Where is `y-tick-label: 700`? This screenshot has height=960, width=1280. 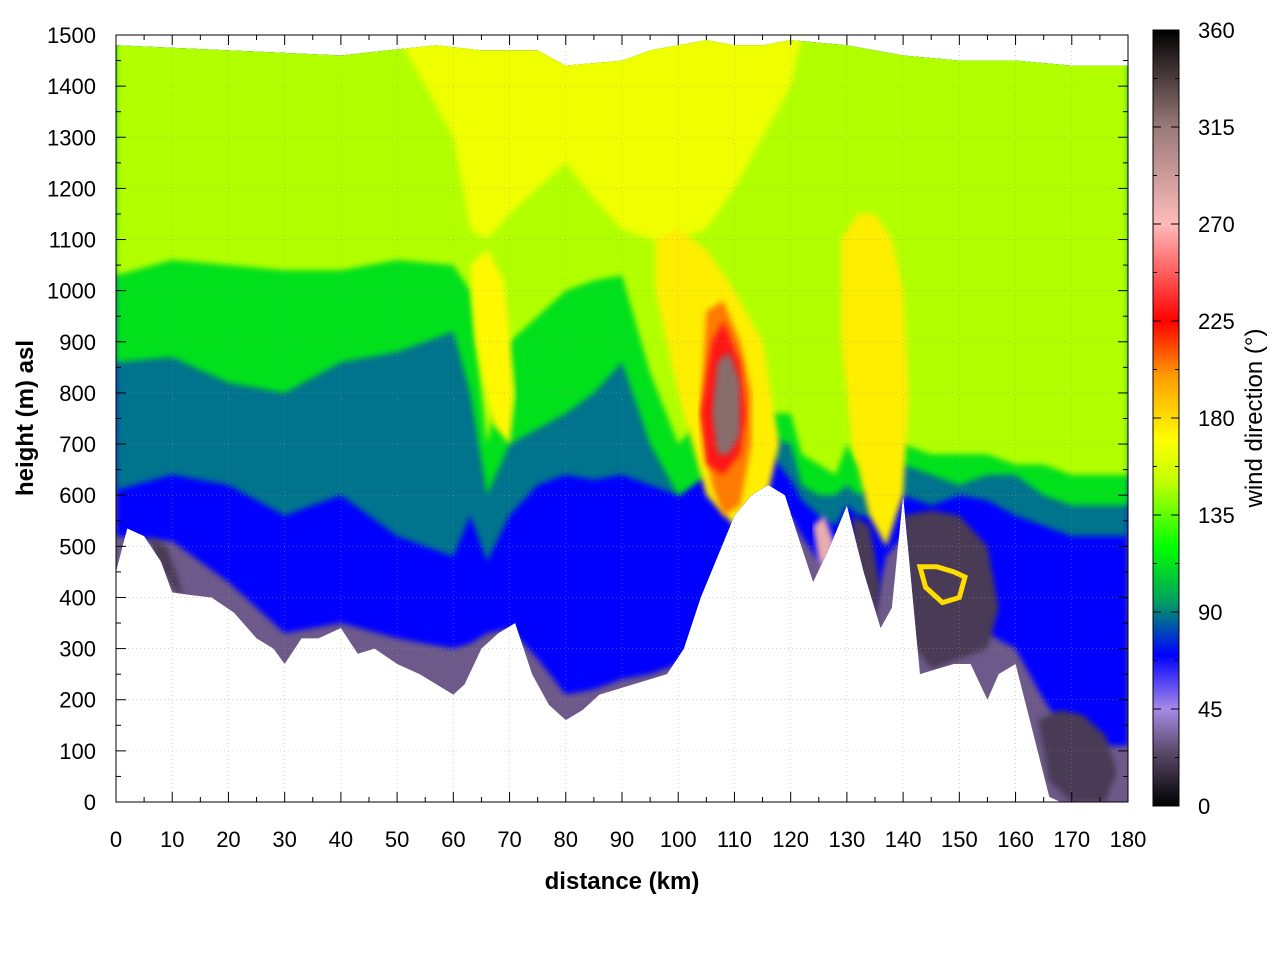 y-tick-label: 700 is located at coordinates (77, 444).